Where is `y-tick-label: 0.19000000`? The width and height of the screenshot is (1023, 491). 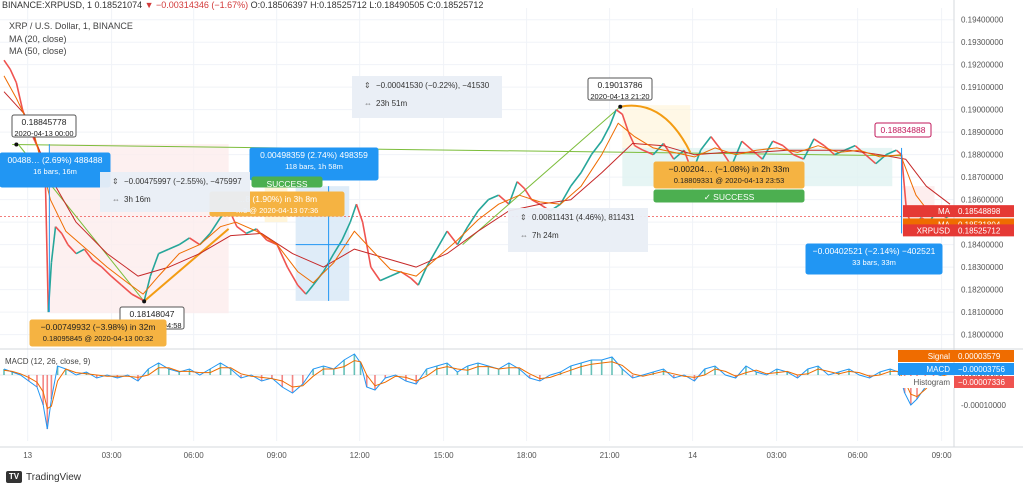 y-tick-label: 0.19000000 is located at coordinates (982, 110).